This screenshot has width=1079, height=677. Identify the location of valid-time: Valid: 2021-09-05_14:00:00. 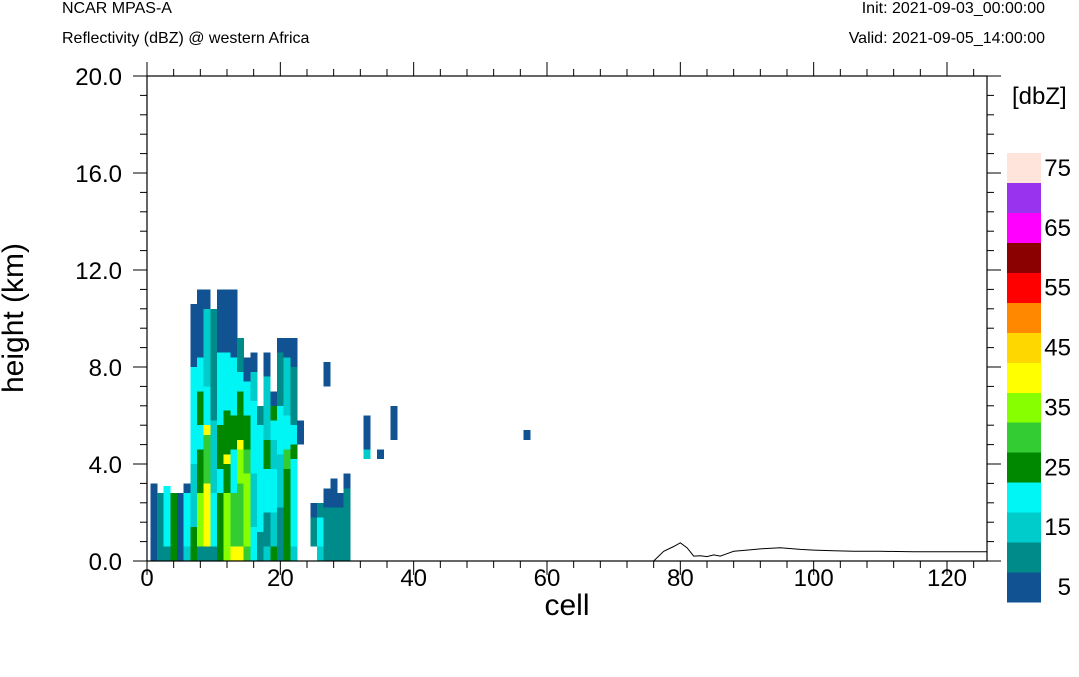
(946, 38).